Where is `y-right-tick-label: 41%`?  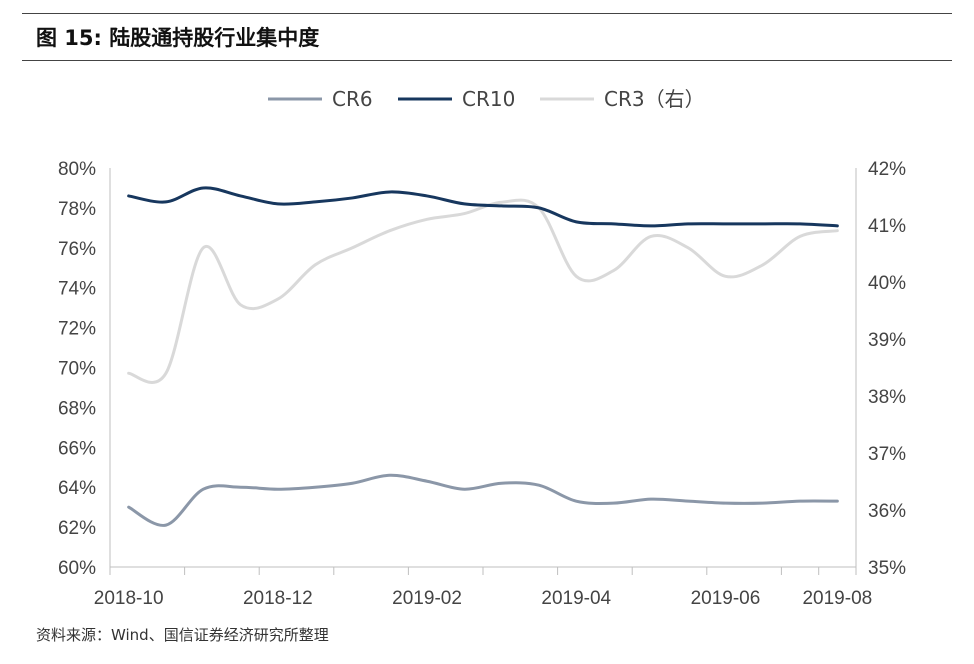
y-right-tick-label: 41% is located at coordinates (887, 226).